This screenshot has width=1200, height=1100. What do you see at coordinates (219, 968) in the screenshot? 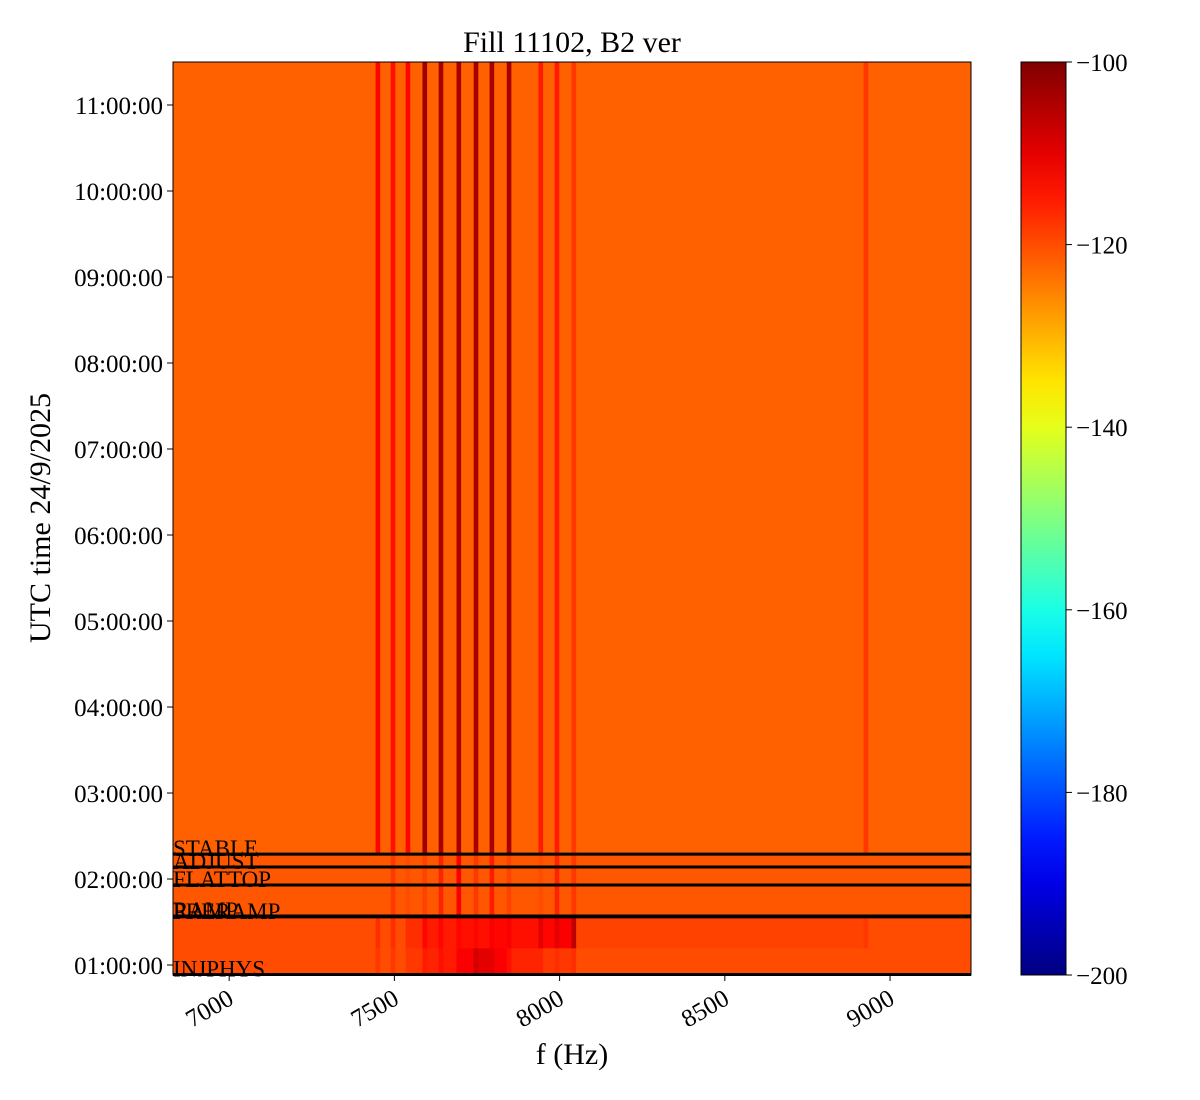
I see `phase-label: INJPHYS` at bounding box center [219, 968].